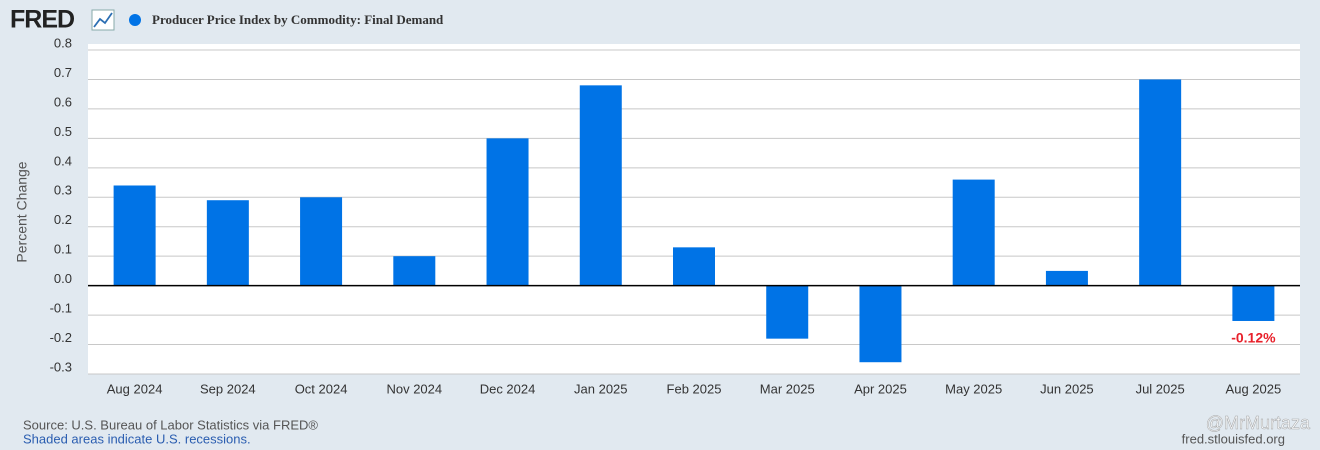  I want to click on x-tick-label: Sep 2024, so click(228, 388).